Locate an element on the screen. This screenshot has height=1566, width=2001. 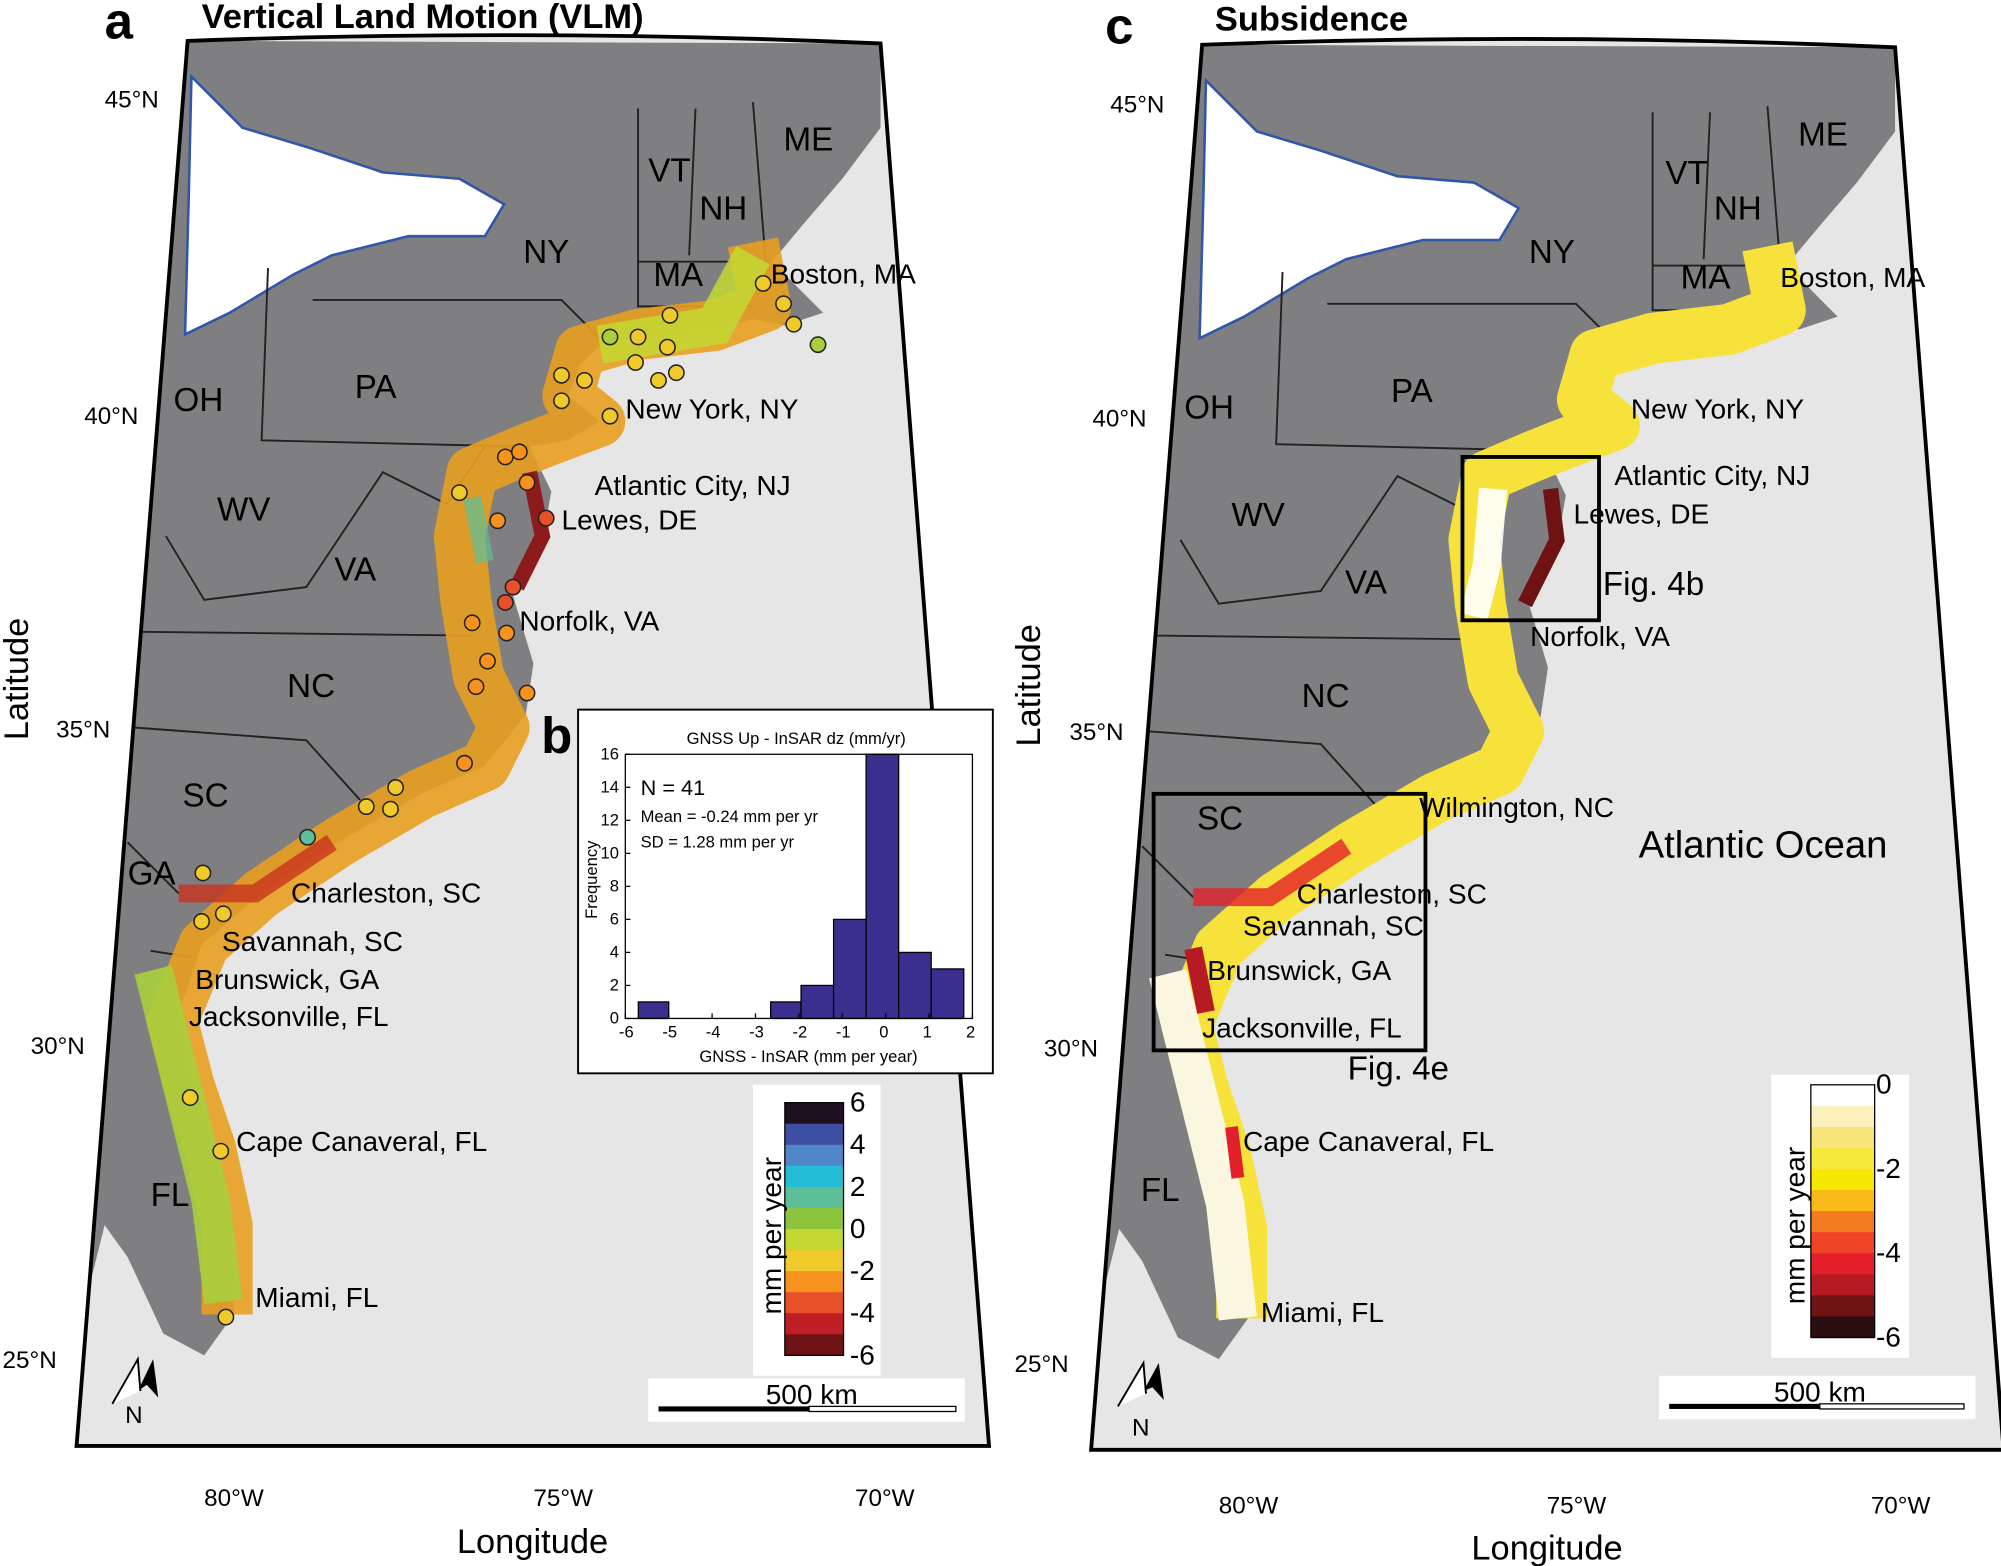
panel-letter: b is located at coordinates (556, 735).